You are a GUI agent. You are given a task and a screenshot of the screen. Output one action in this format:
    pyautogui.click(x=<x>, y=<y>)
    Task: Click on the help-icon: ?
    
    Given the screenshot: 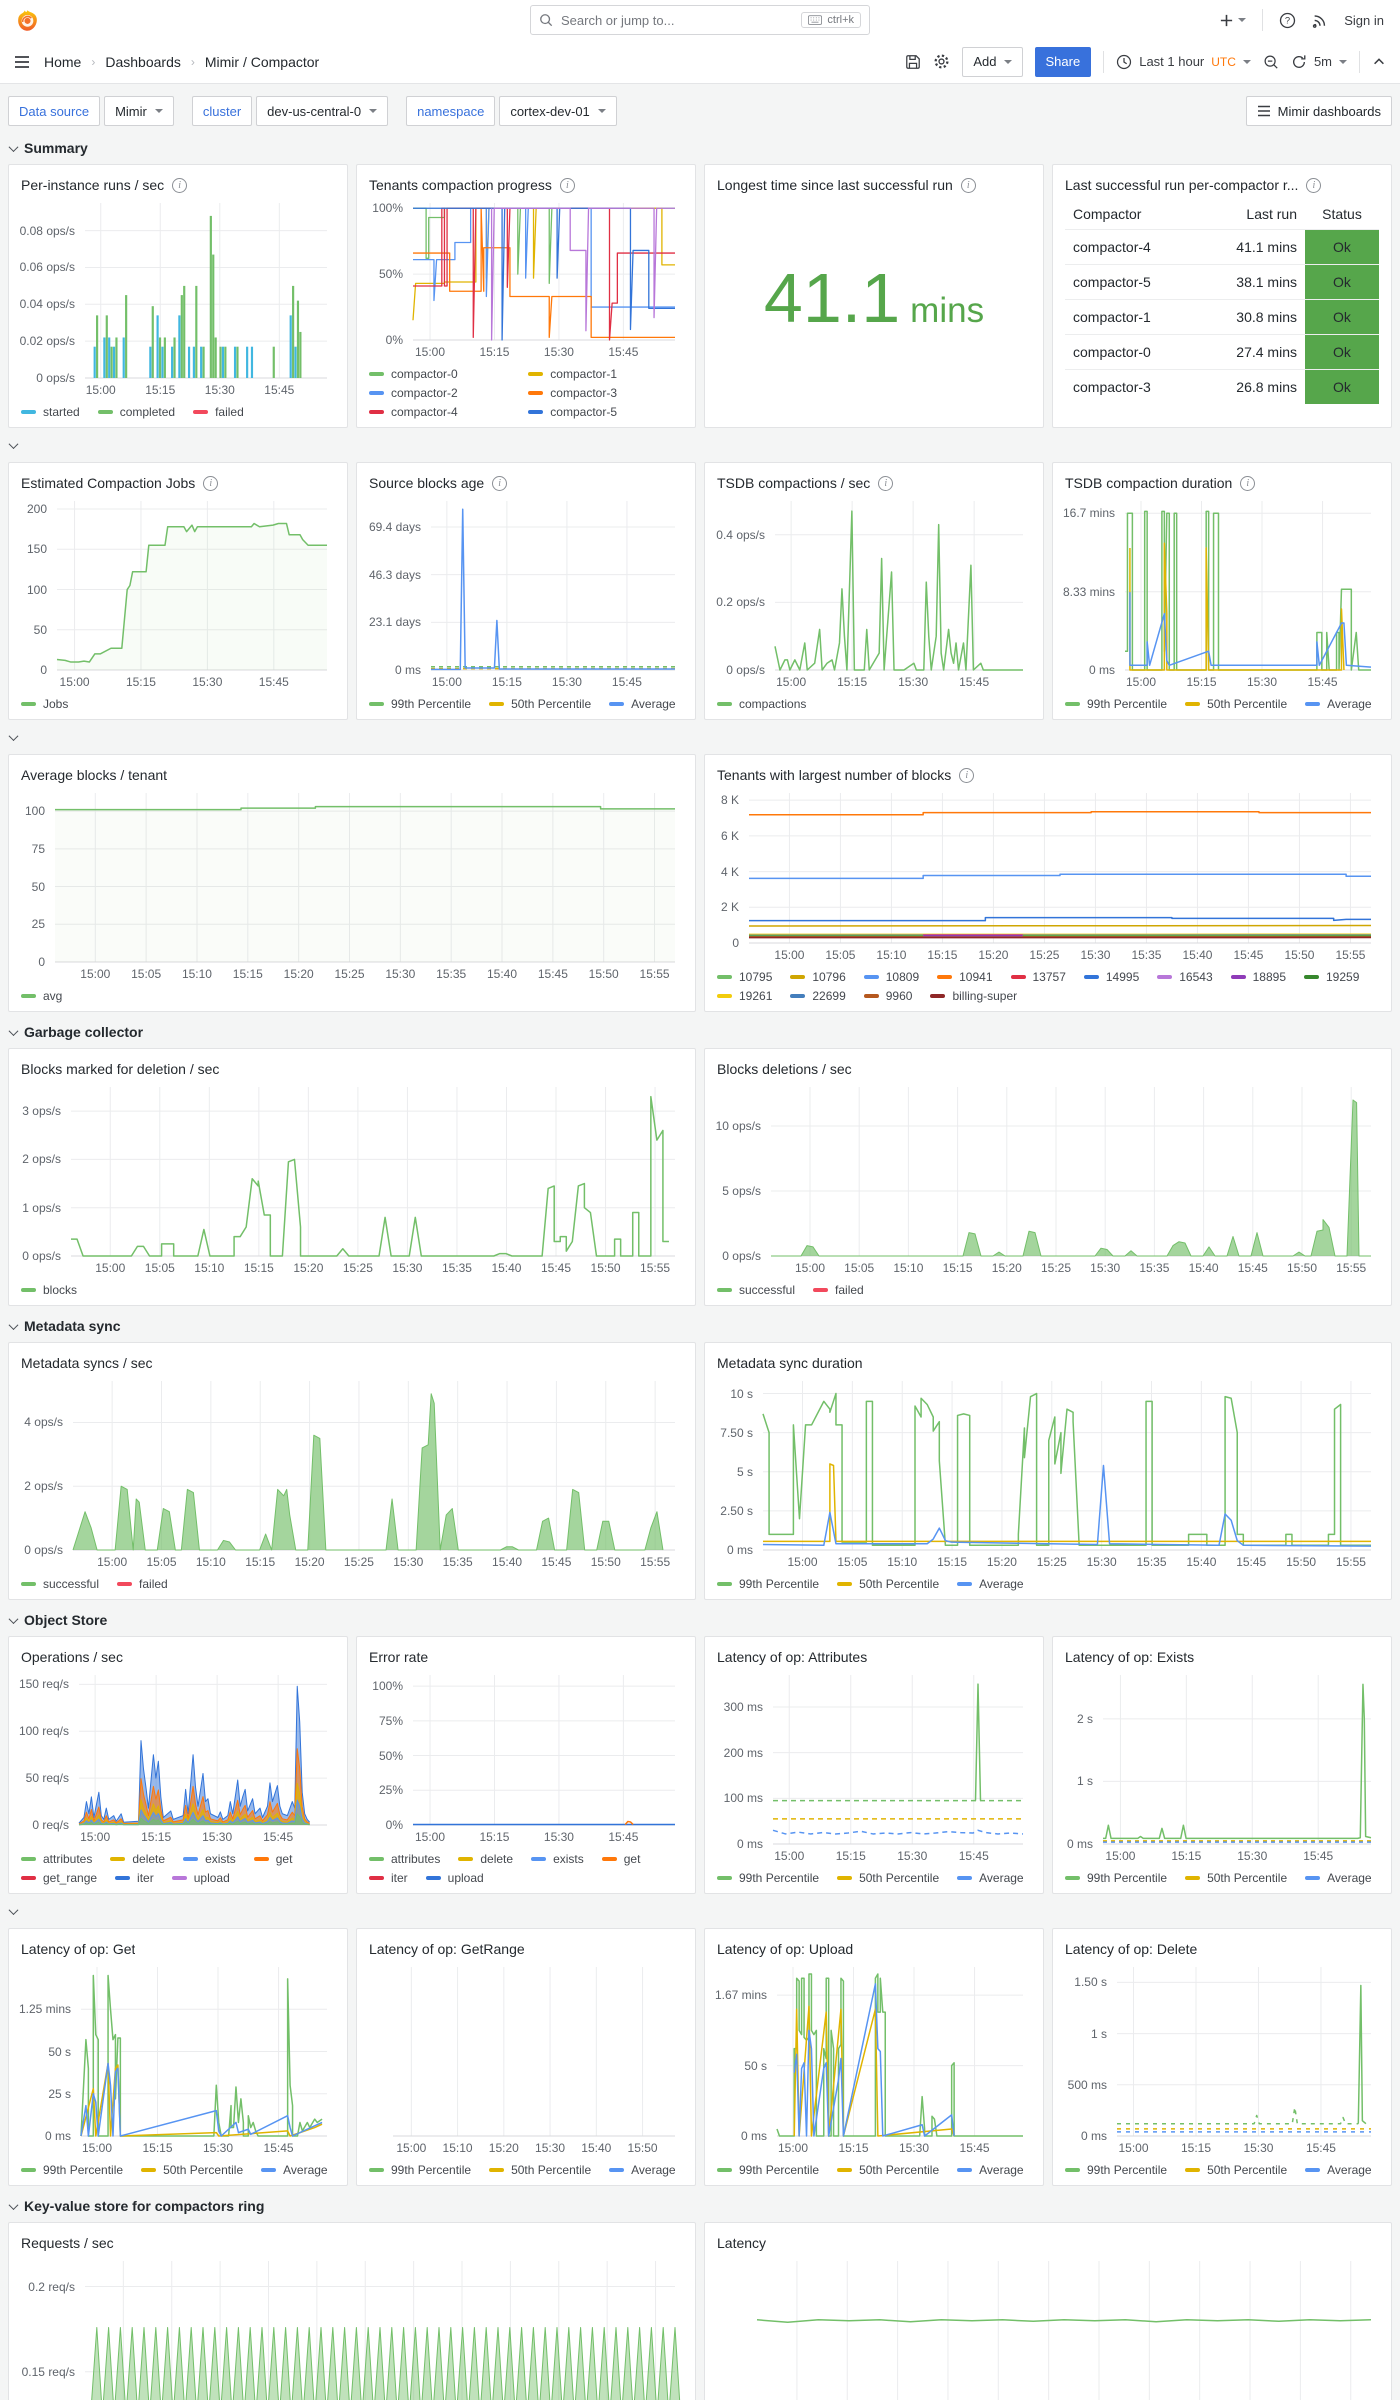 What is the action you would take?
    pyautogui.click(x=1287, y=20)
    